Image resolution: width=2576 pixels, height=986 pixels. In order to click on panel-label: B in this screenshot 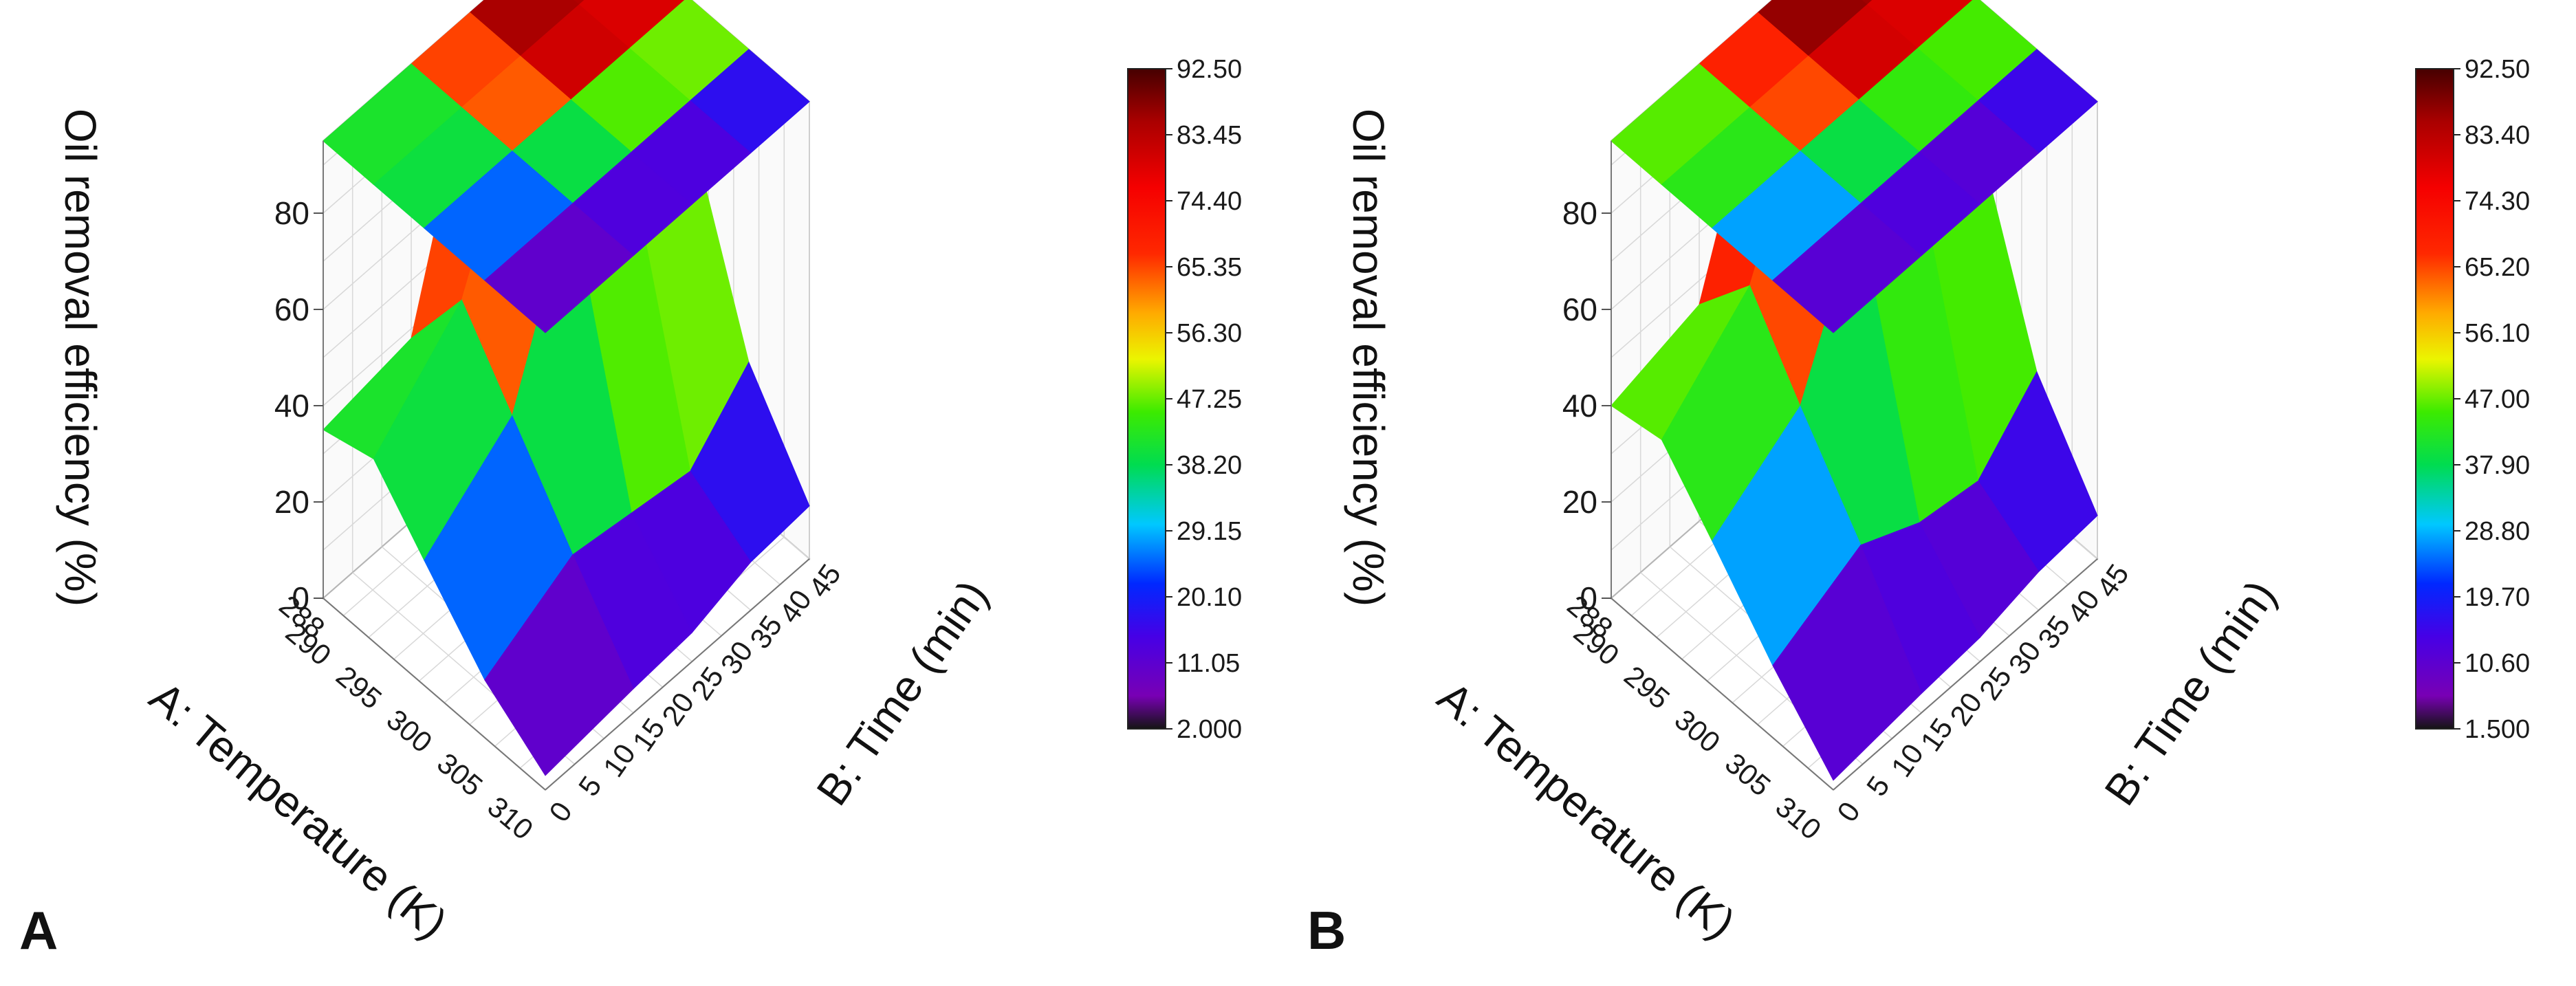, I will do `click(1326, 930)`.